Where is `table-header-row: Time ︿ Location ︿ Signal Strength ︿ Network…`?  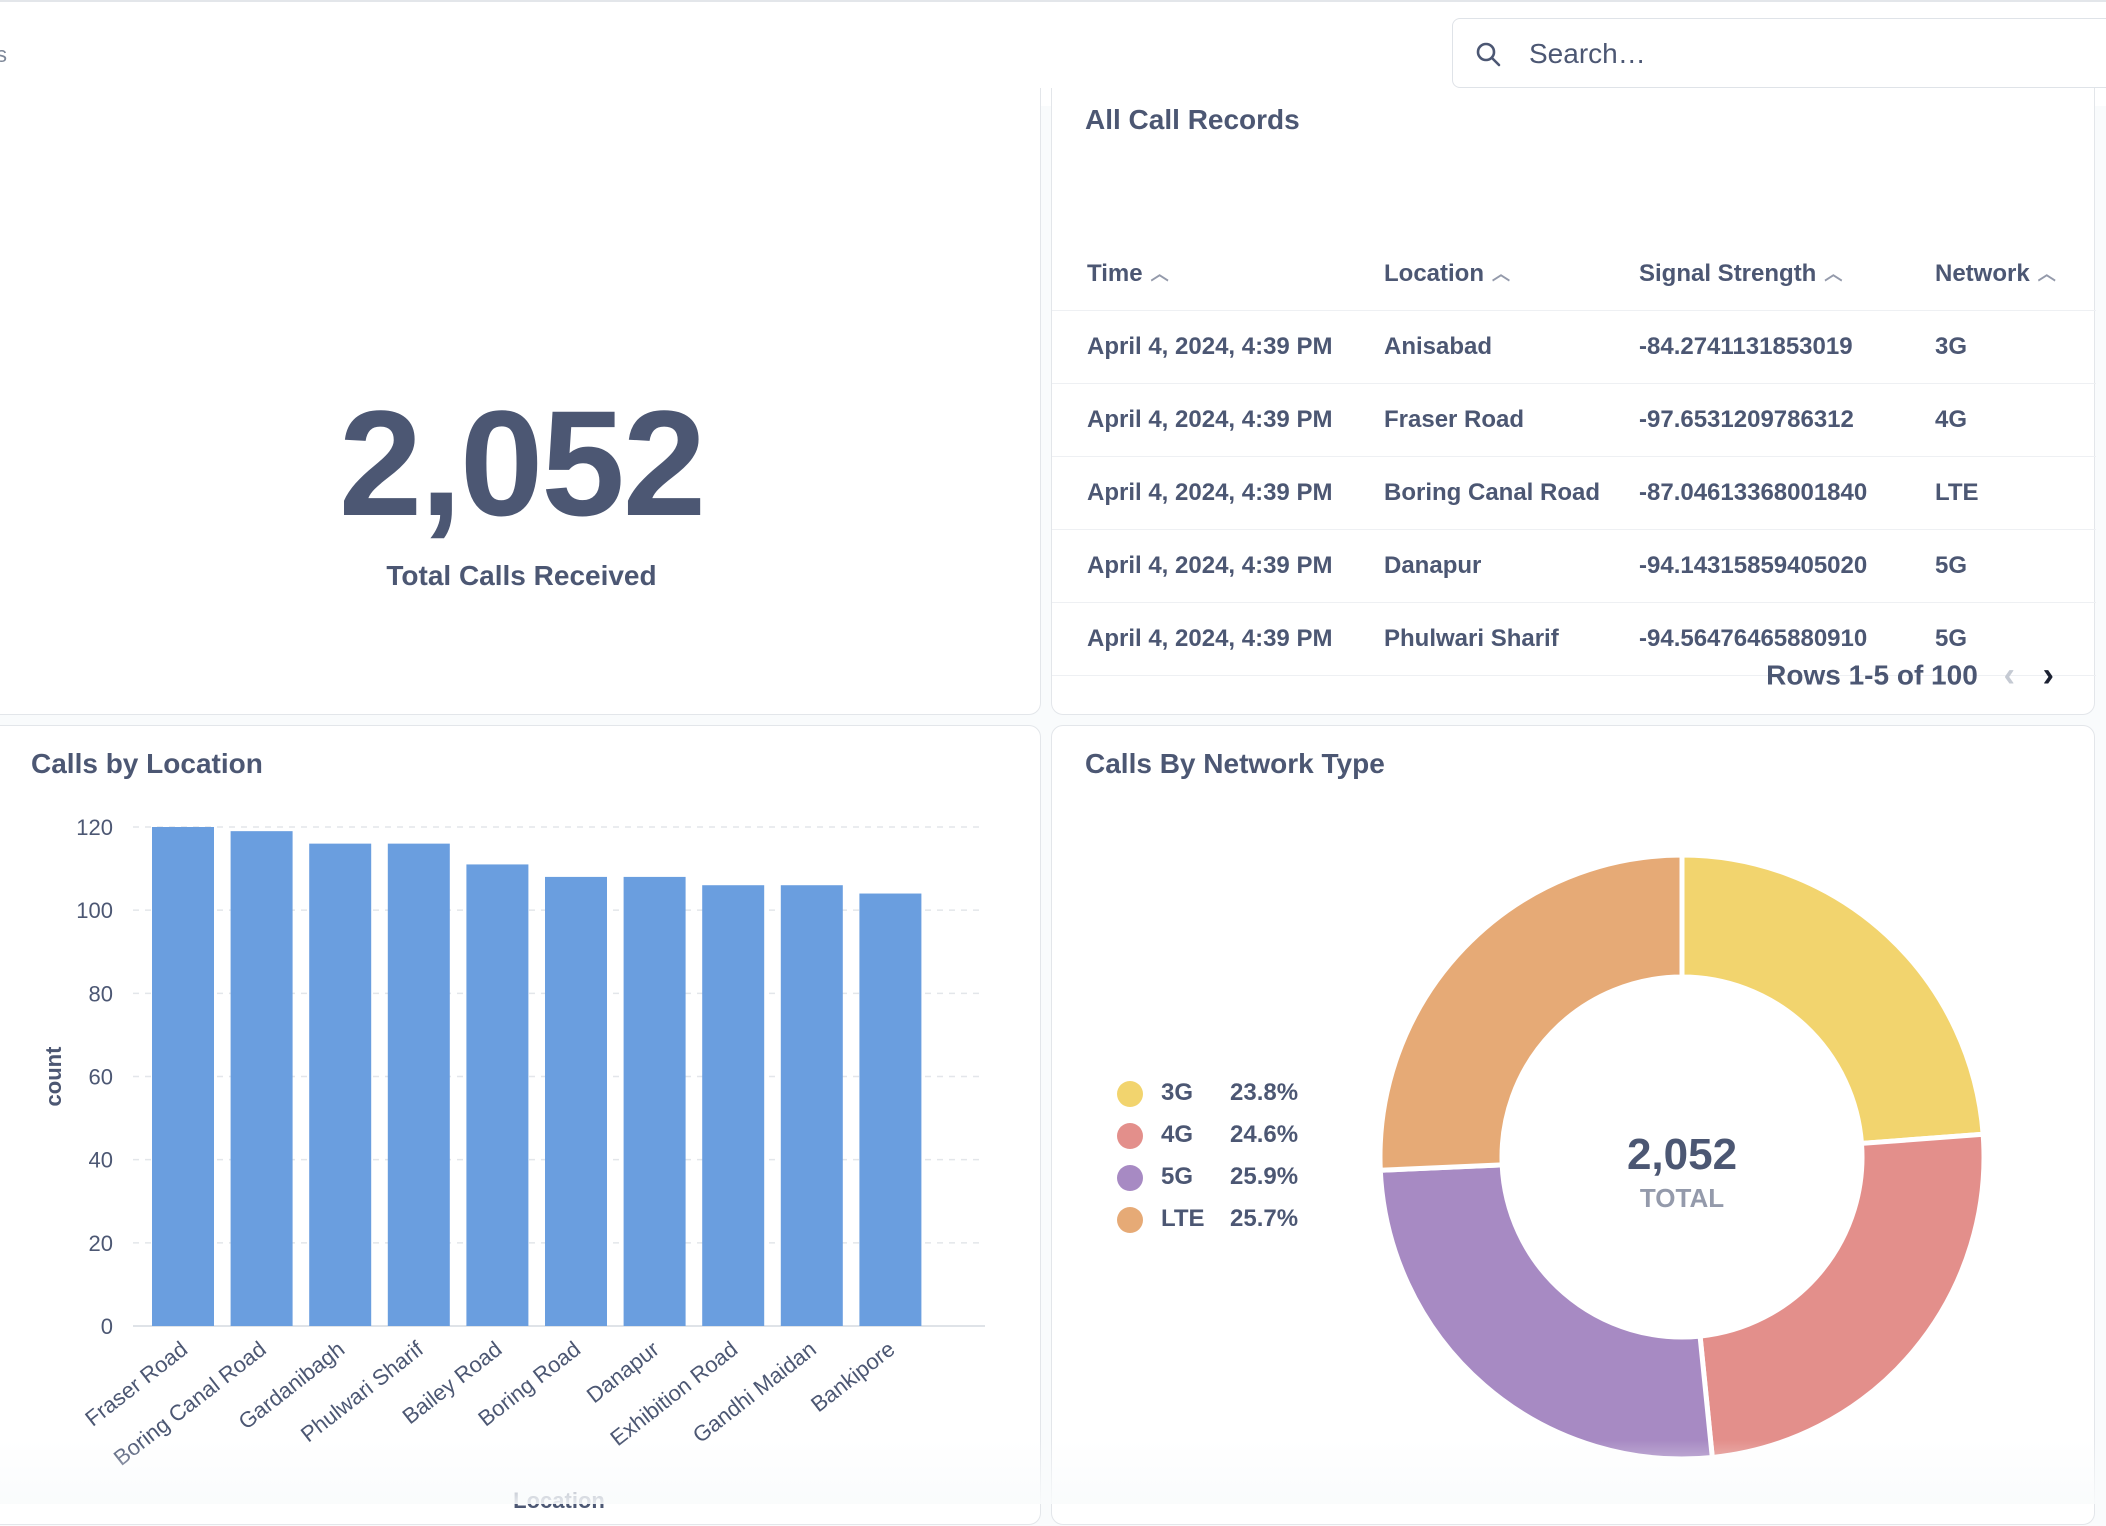 table-header-row: Time ︿ Location ︿ Signal Strength ︿ Network… is located at coordinates (1574, 274).